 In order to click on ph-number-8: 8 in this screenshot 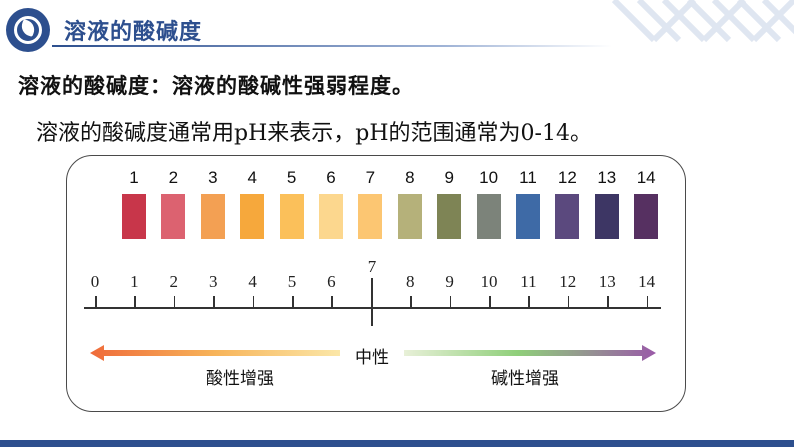, I will do `click(410, 177)`.